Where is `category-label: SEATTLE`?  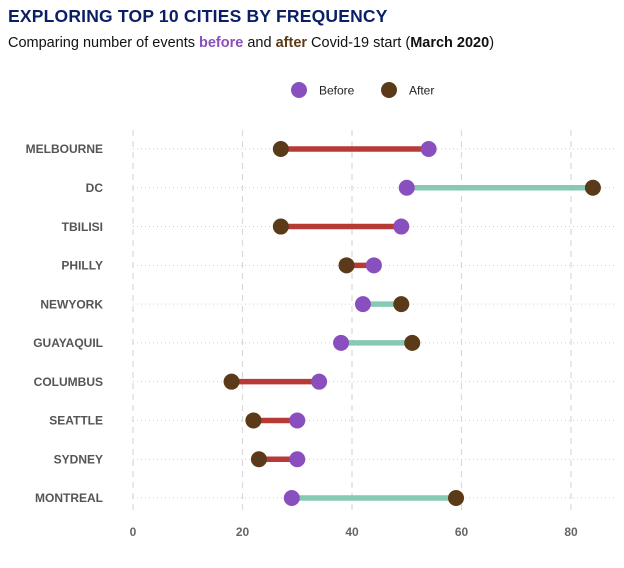
category-label: SEATTLE is located at coordinates (76, 421).